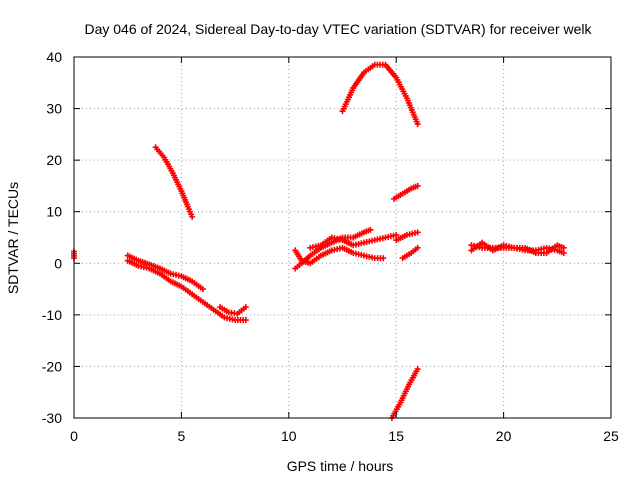 This screenshot has height=485, width=640. I want to click on series-descending-band-upper, so click(165, 272).